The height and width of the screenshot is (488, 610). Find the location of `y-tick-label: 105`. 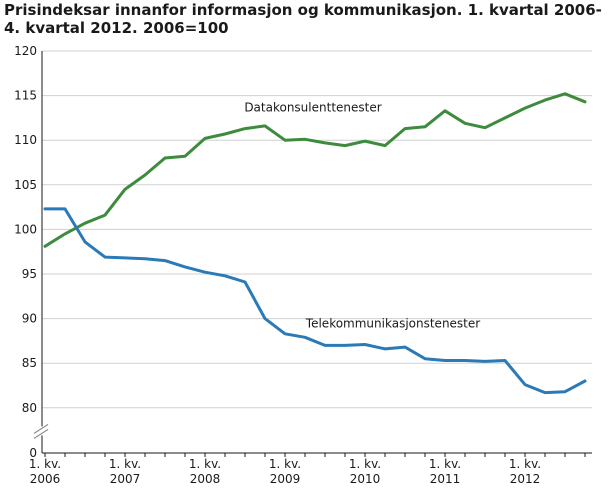

y-tick-label: 105 is located at coordinates (25, 185).